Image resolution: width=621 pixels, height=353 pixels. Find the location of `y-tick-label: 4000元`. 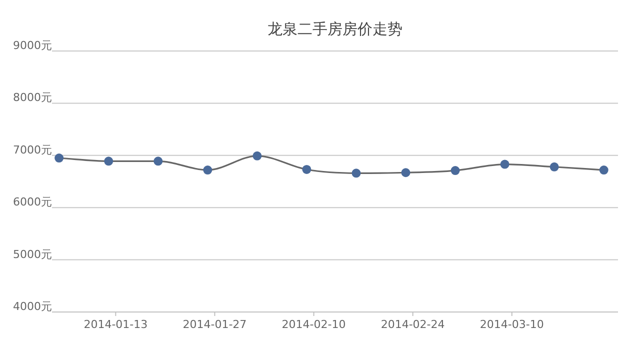

y-tick-label: 4000元 is located at coordinates (32, 306).